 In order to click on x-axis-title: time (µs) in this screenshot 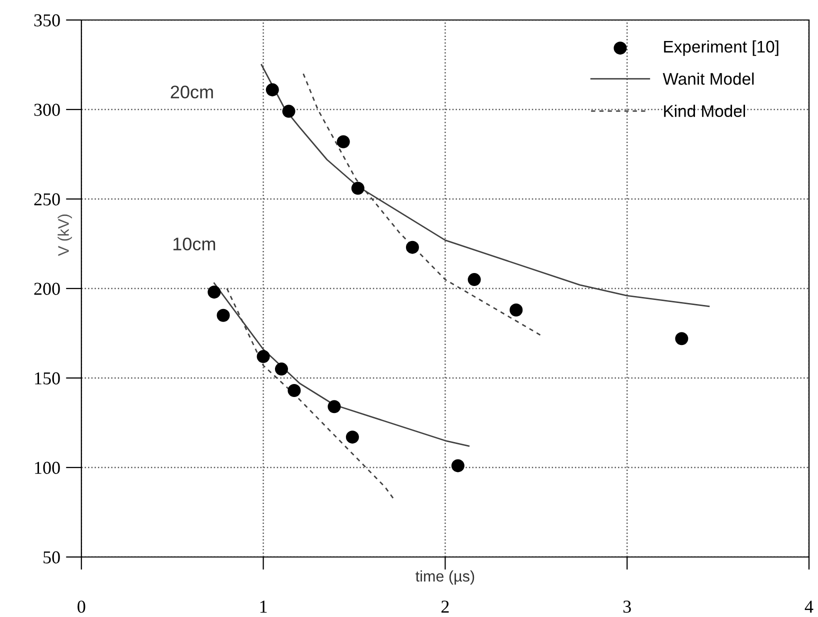, I will do `click(445, 577)`.